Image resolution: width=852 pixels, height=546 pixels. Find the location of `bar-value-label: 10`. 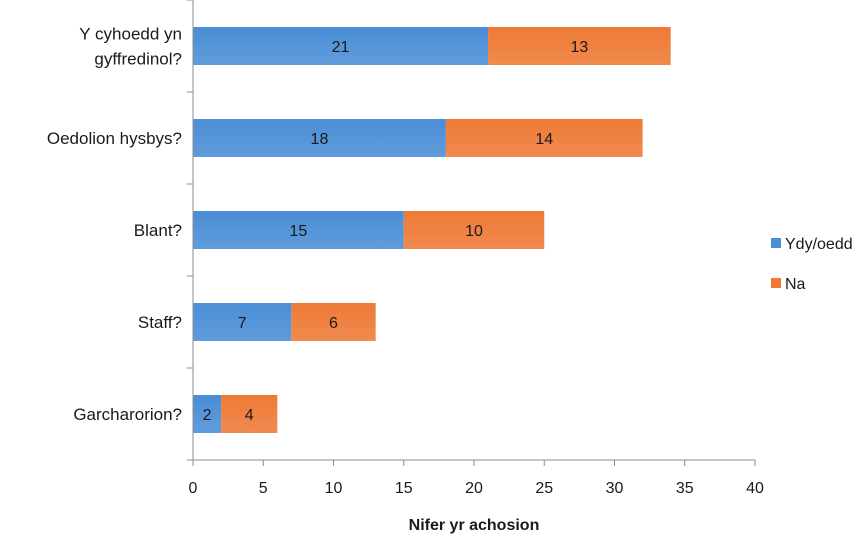

bar-value-label: 10 is located at coordinates (474, 231).